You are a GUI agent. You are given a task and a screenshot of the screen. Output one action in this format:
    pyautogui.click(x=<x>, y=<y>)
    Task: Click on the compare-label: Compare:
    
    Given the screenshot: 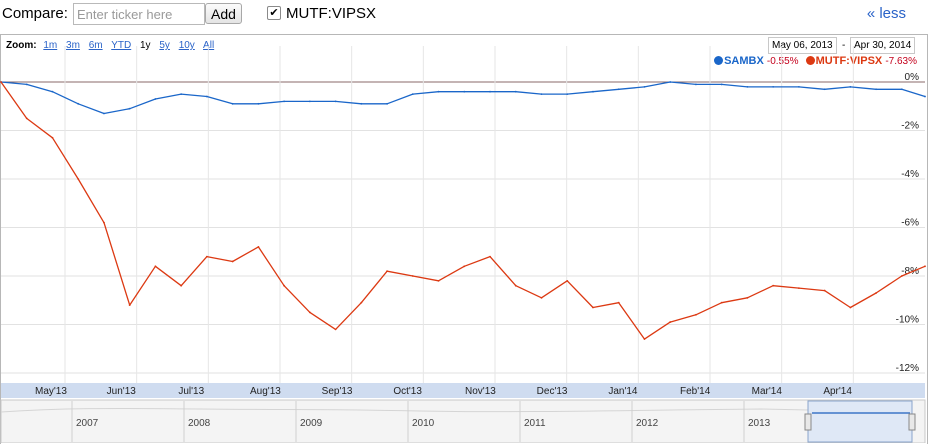 What is the action you would take?
    pyautogui.click(x=35, y=13)
    